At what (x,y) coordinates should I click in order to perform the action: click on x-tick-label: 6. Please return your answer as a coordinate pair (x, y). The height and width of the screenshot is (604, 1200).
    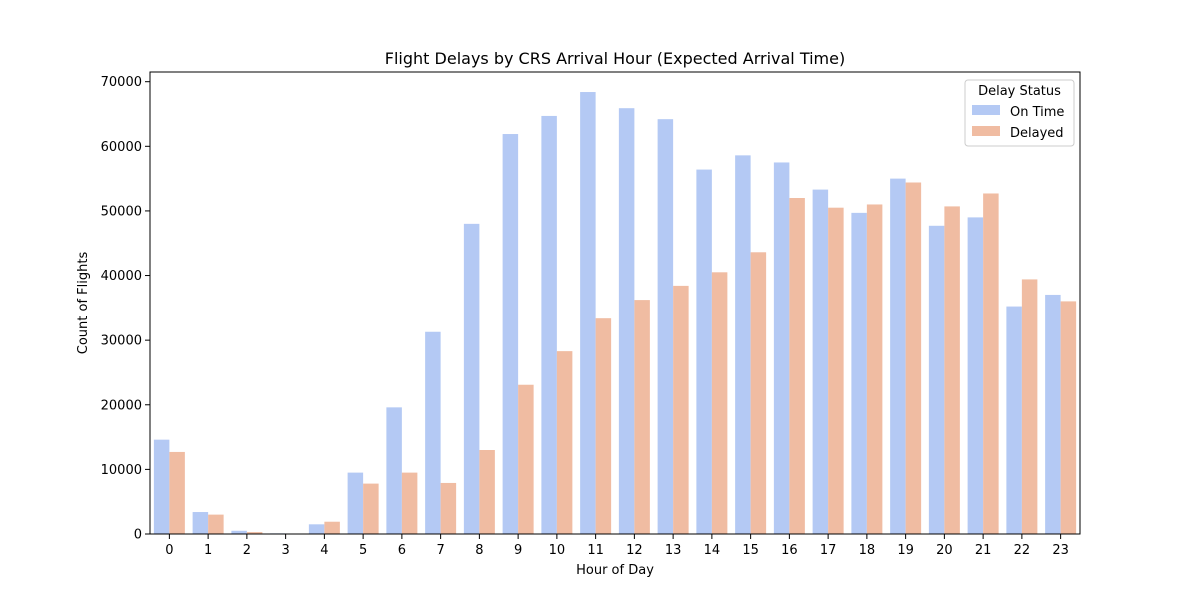
    Looking at the image, I should click on (402, 550).